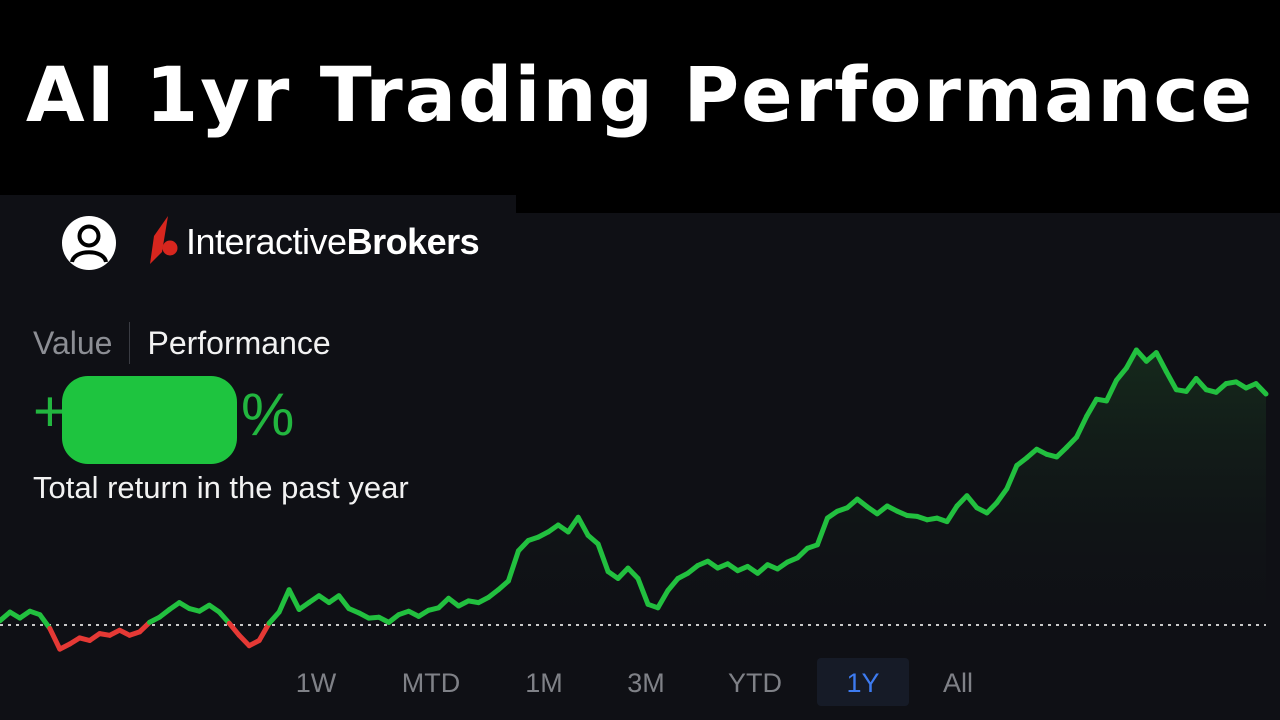  I want to click on thumbnail-title: AI 1yr Trading Performance, so click(640, 94).